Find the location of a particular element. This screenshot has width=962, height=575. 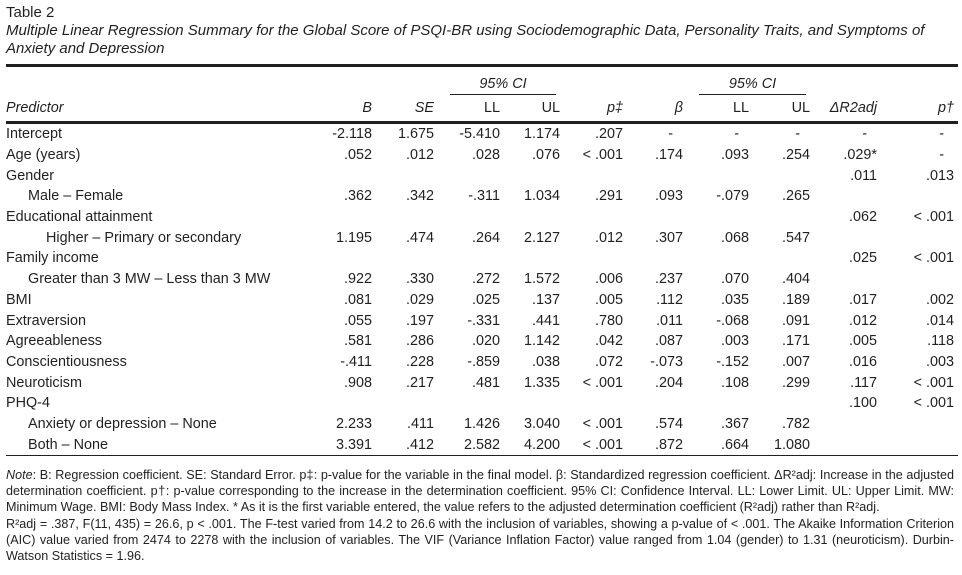

table-cell: .291 is located at coordinates (609, 196).